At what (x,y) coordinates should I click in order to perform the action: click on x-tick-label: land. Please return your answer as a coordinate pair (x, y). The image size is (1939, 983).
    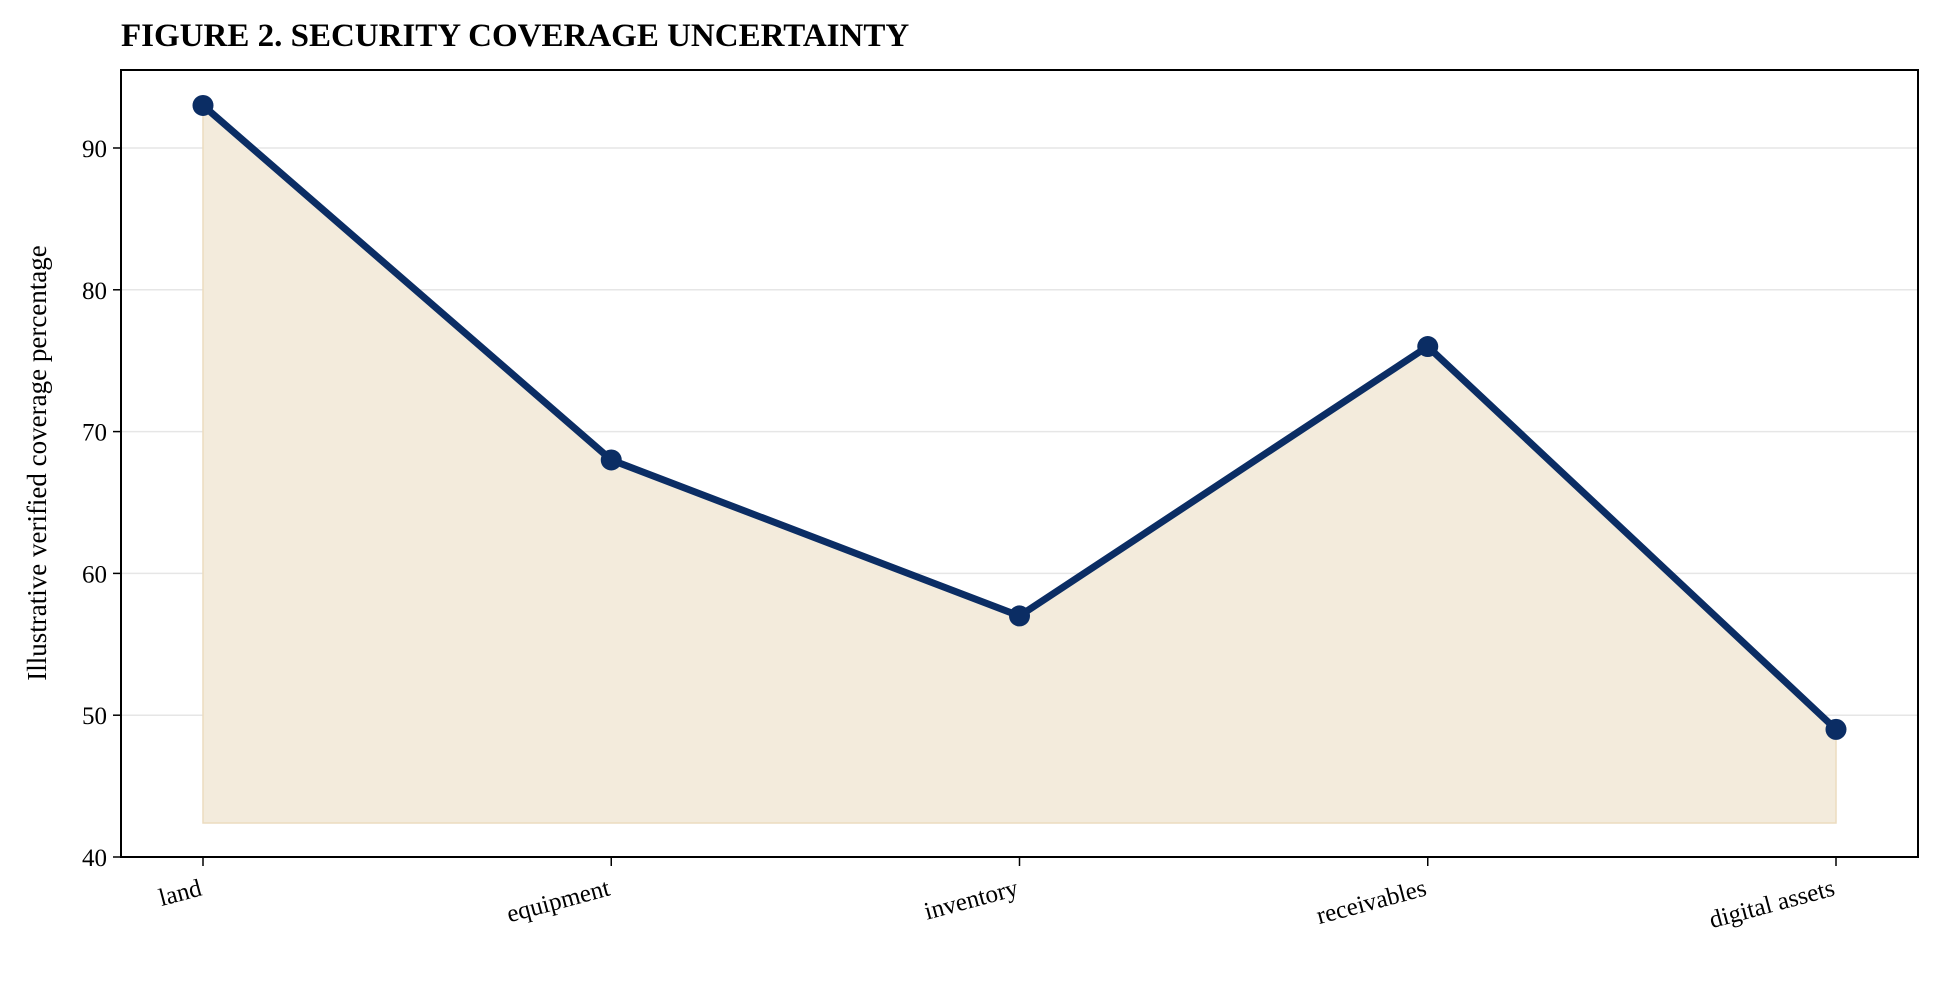
    Looking at the image, I should click on (180, 893).